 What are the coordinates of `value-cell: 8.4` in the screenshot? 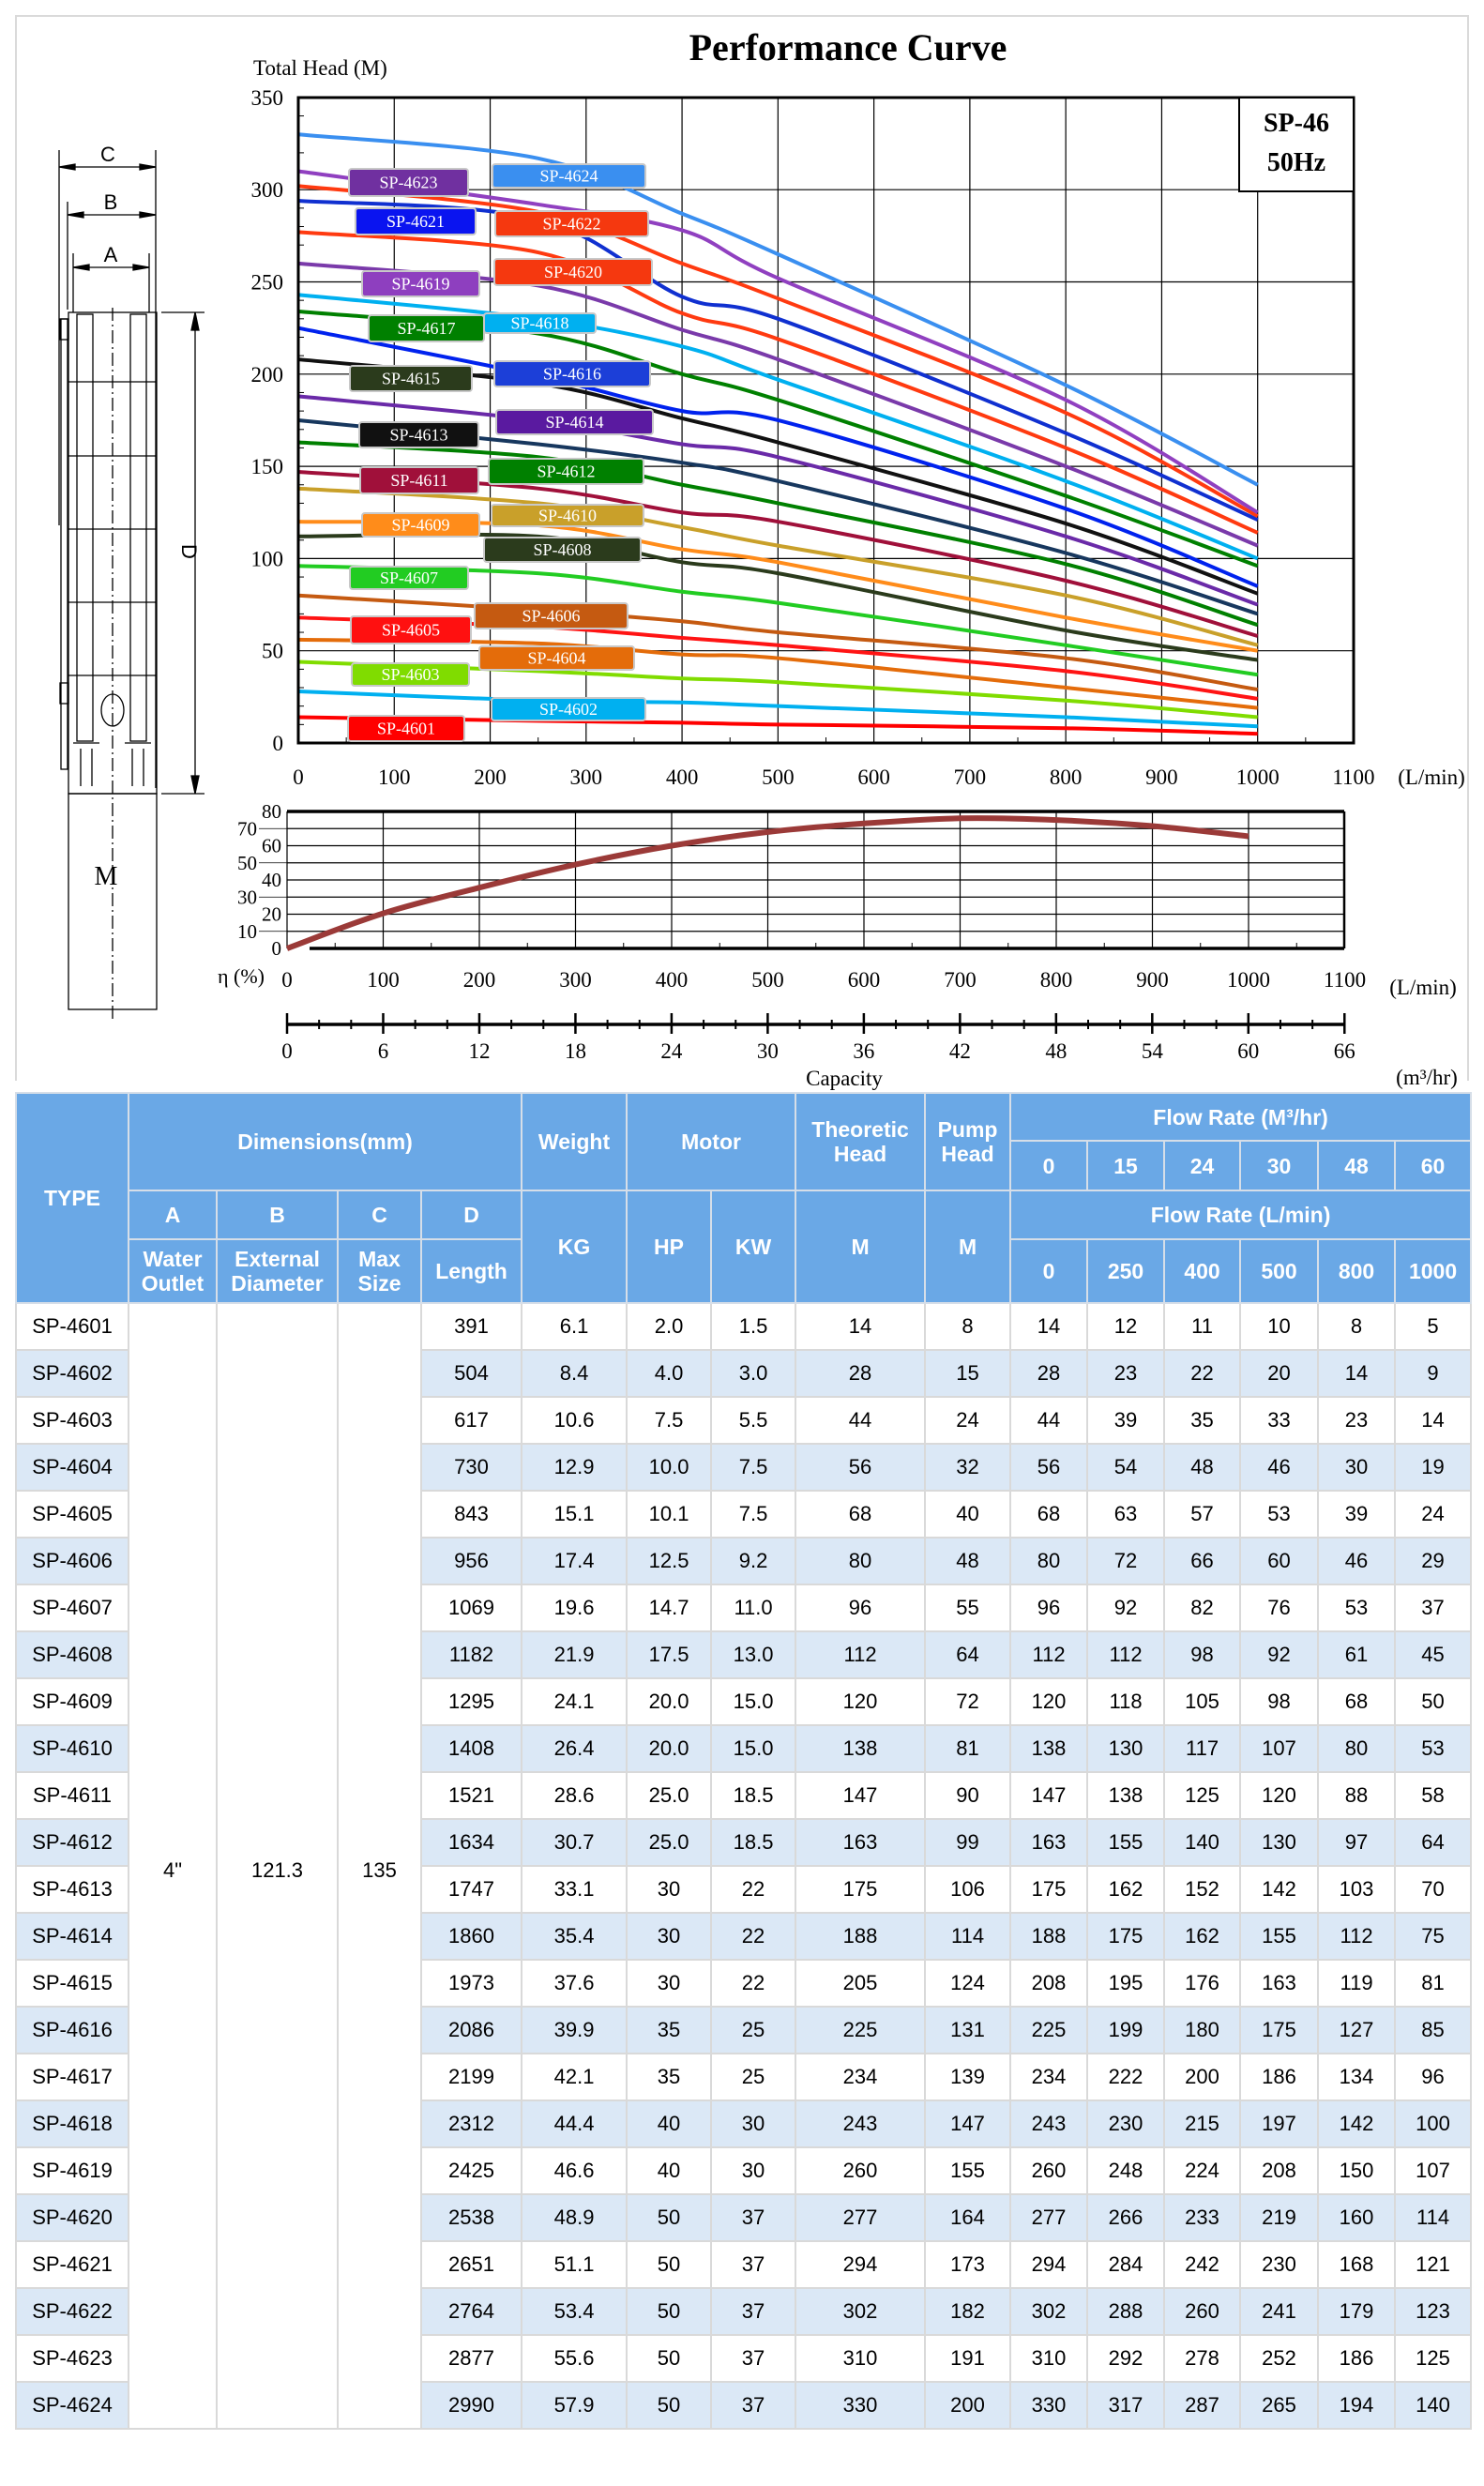 It's located at (575, 1373).